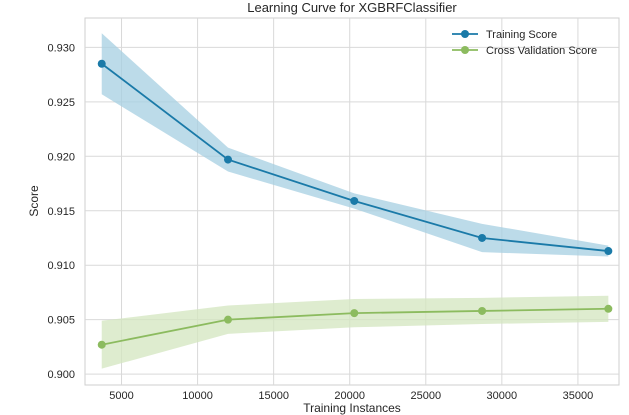  Describe the element at coordinates (349, 396) in the screenshot. I see `x-tick-label: 20000` at that location.